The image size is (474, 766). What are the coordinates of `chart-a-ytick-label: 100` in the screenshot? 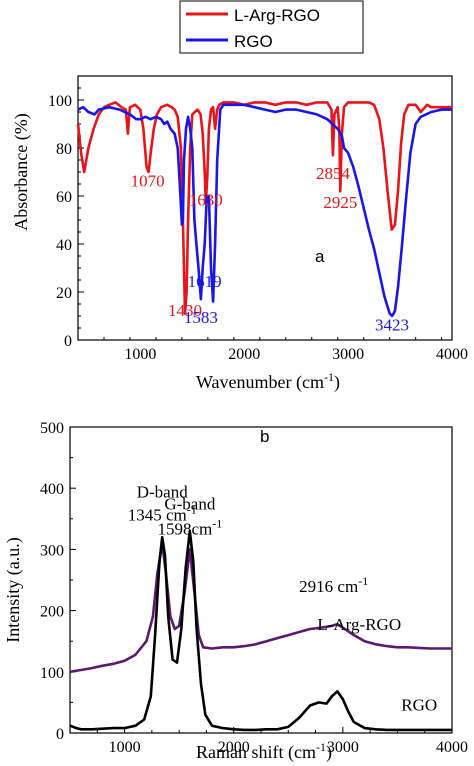 It's located at (60, 101).